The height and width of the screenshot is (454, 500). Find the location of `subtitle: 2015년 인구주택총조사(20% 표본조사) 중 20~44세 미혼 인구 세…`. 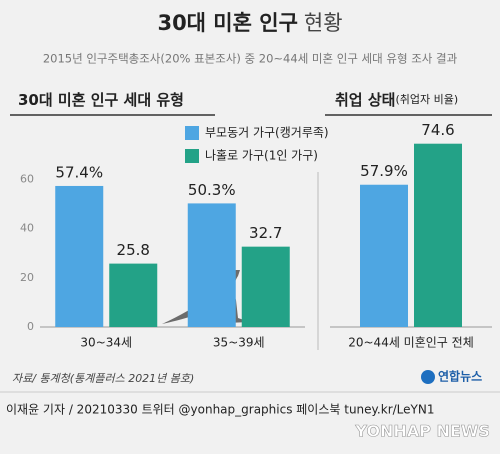

subtitle: 2015년 인구주택총조사(20% 표본조사) 중 20~44세 미혼 인구 세… is located at coordinates (250, 59).